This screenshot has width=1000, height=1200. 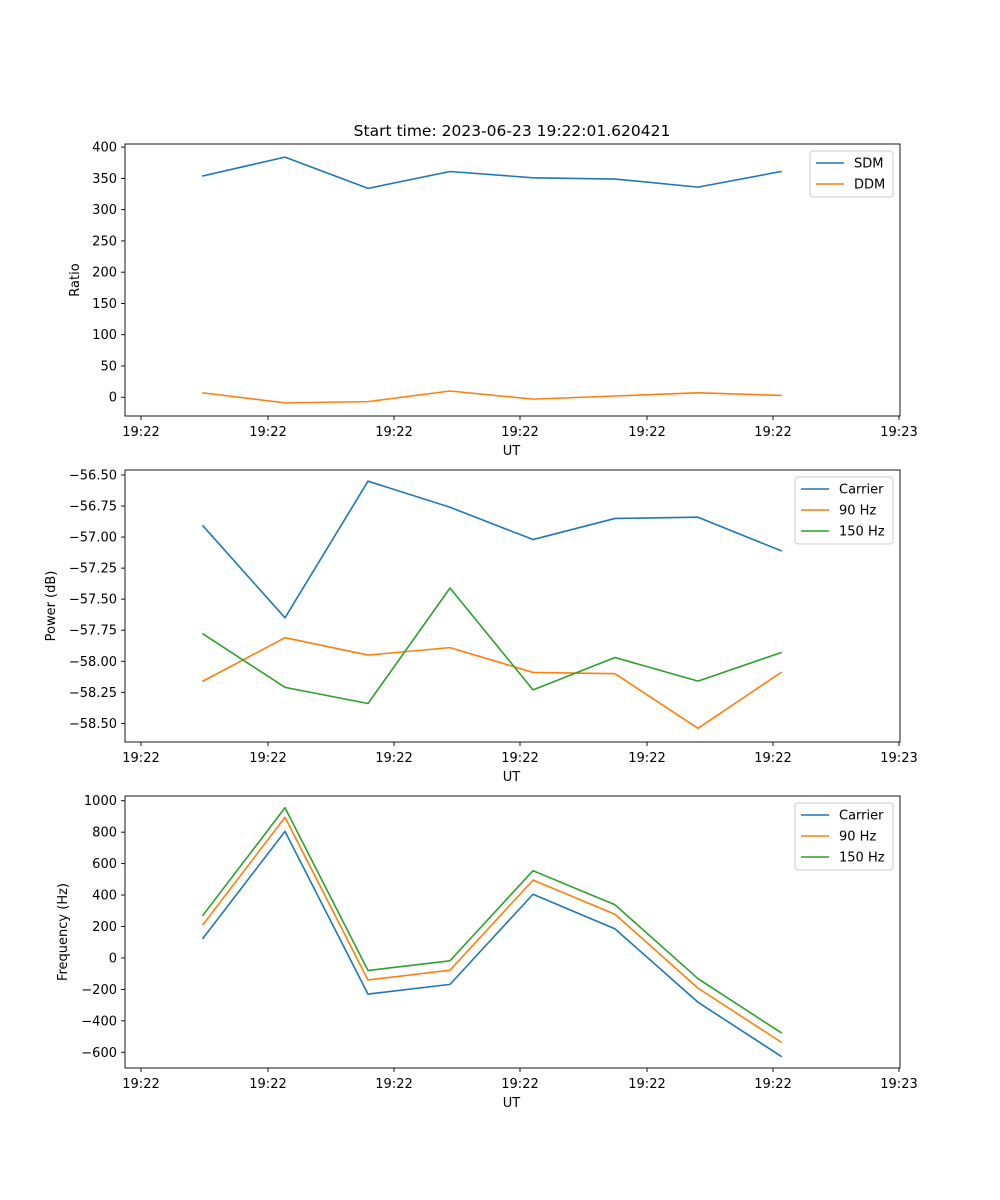 What do you see at coordinates (93, 600) in the screenshot?
I see `y-tick-label: −57.50` at bounding box center [93, 600].